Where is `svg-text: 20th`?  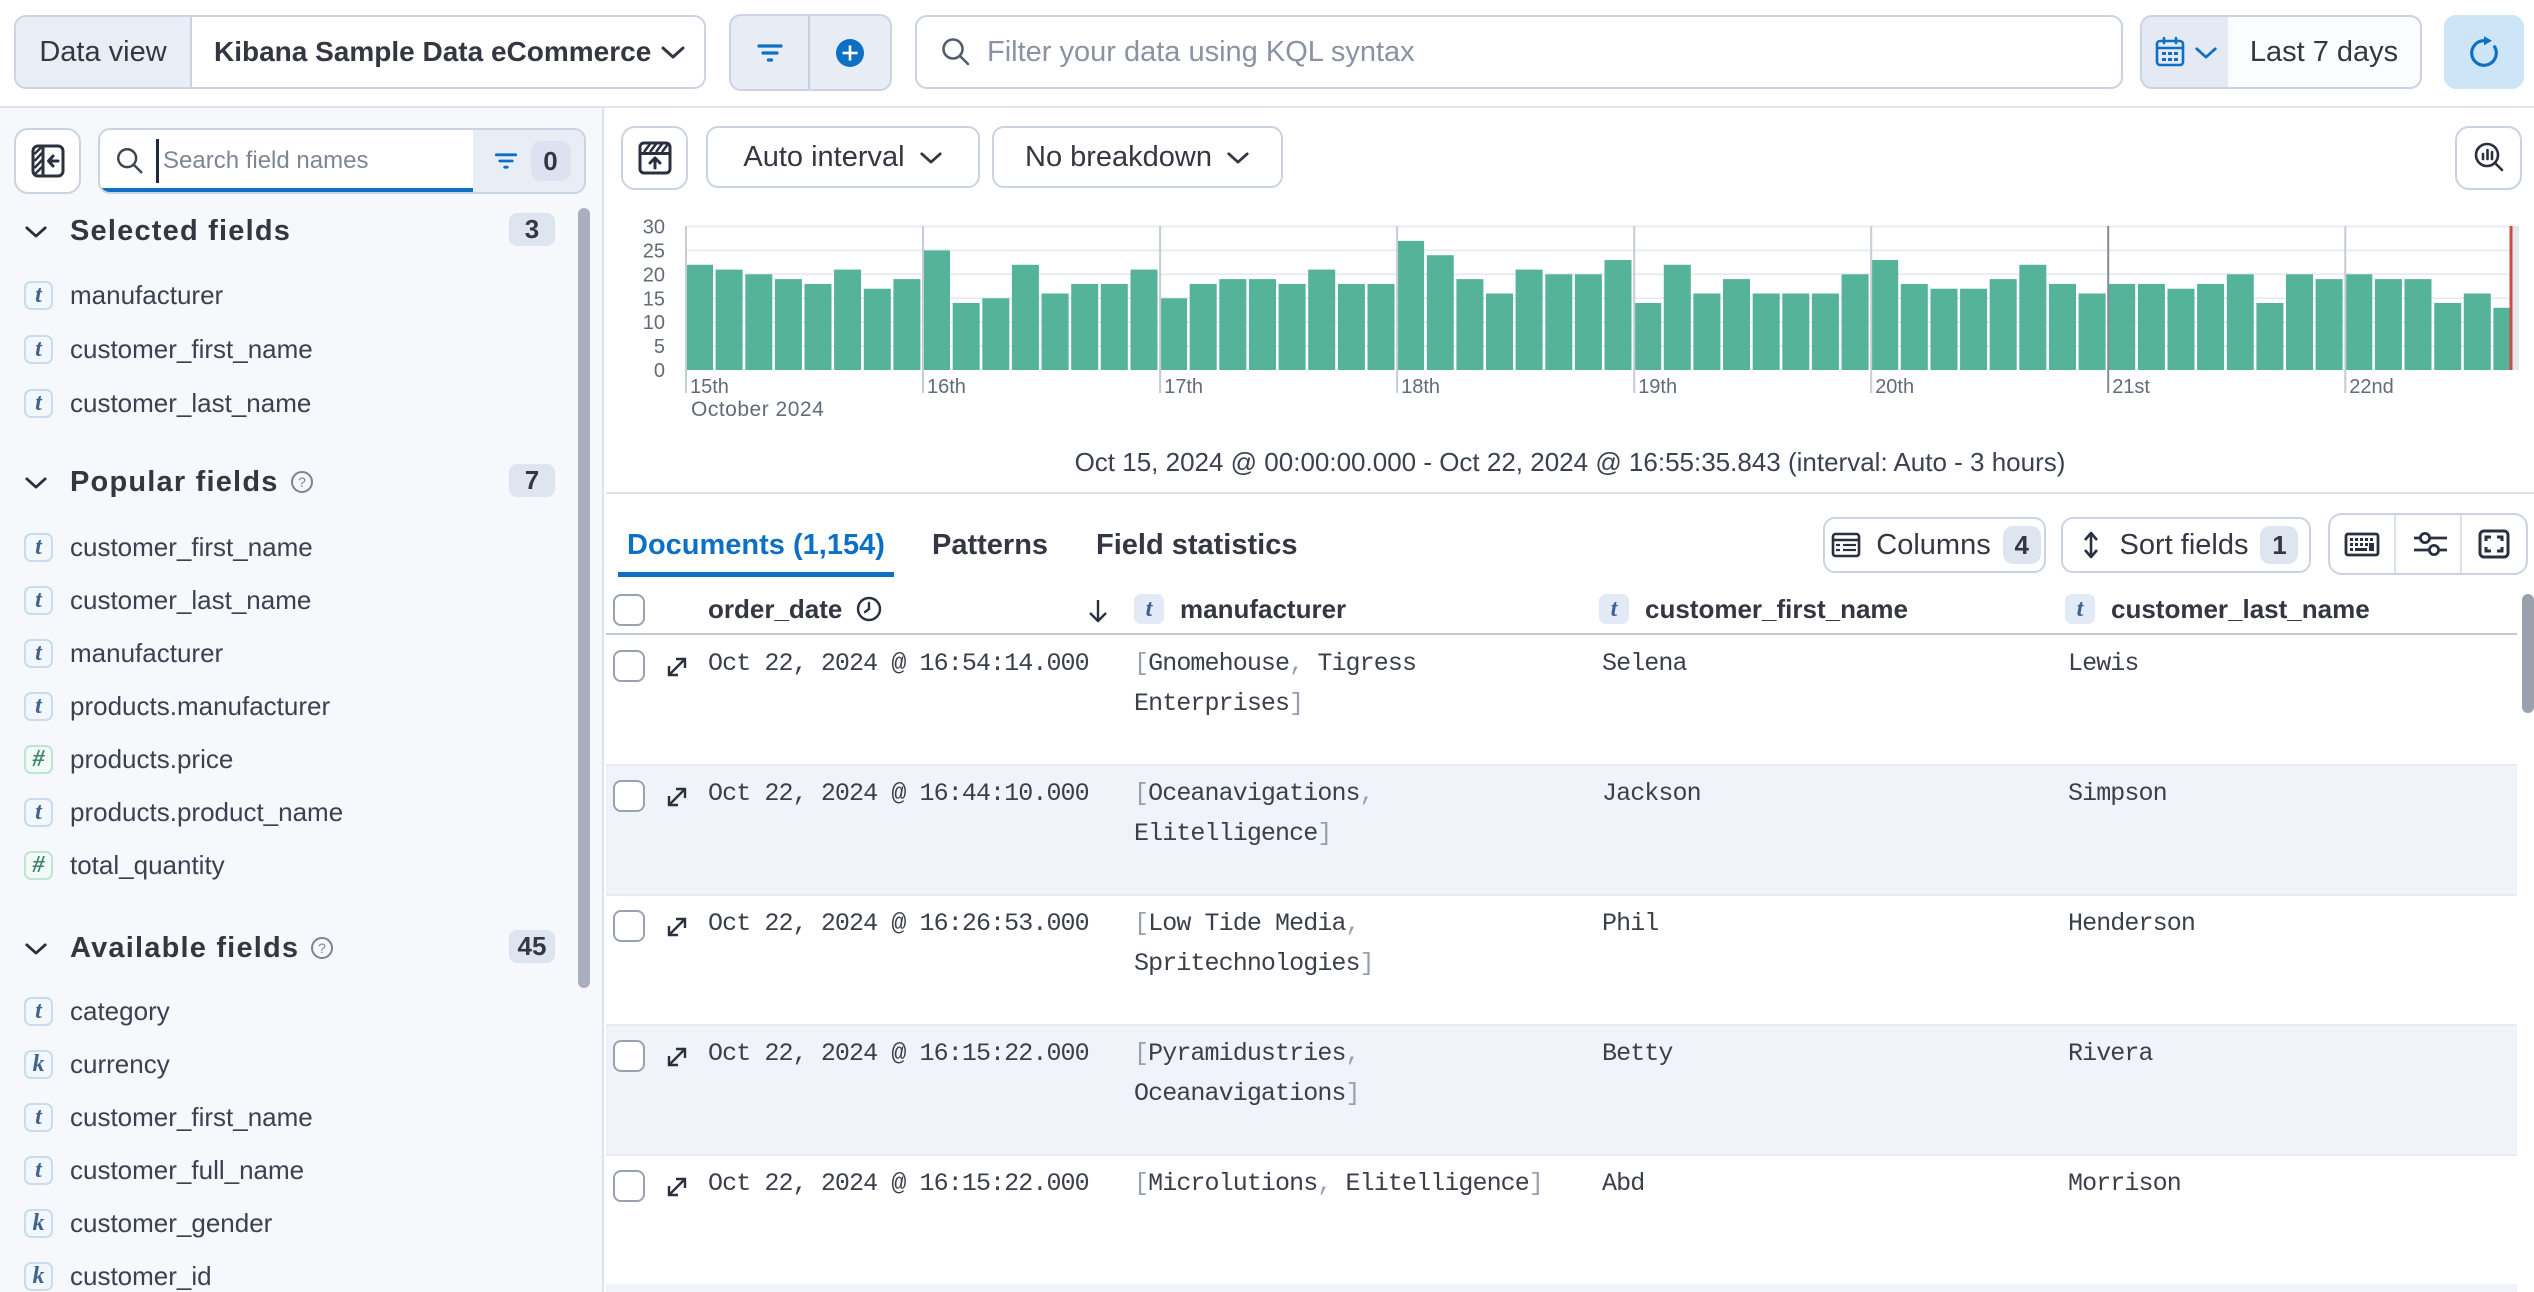 svg-text: 20th is located at coordinates (1894, 387).